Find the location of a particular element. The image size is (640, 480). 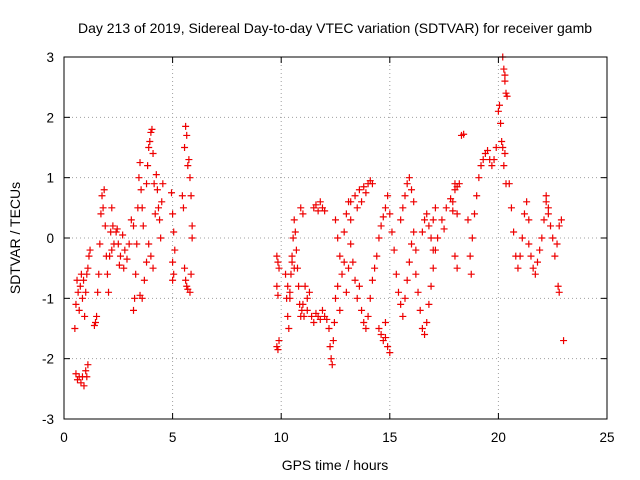

y-axis-label: SDTVAR / TECUs is located at coordinates (15, 238).